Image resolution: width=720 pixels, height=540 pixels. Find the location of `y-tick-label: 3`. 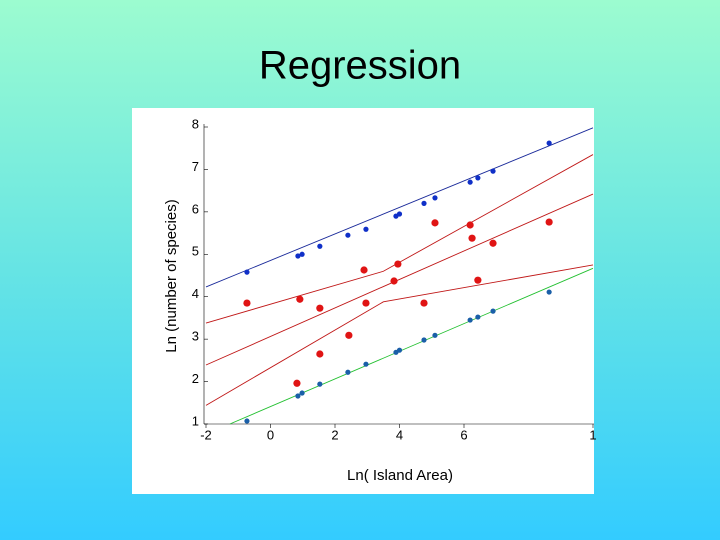

y-tick-label: 3 is located at coordinates (195, 336).